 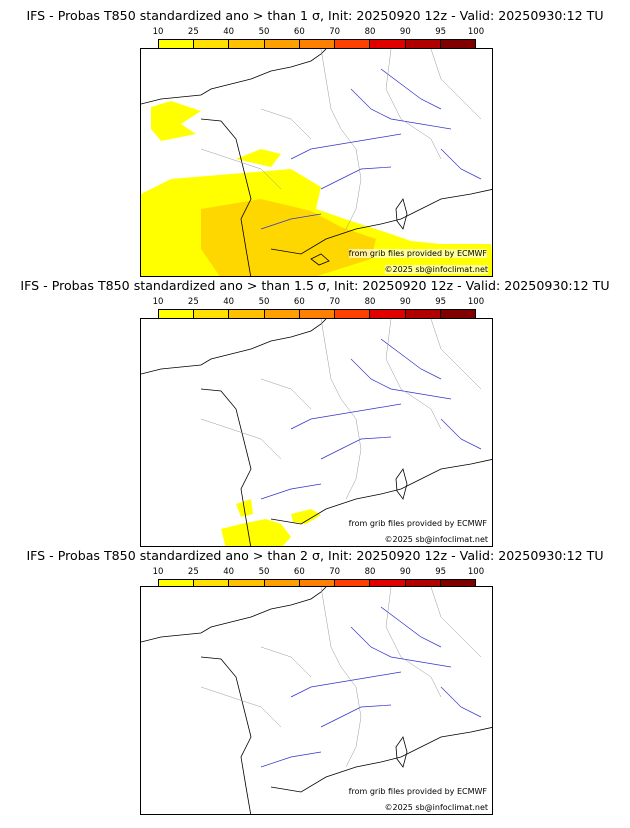 I want to click on probability-area-orange, so click(x=288, y=237).